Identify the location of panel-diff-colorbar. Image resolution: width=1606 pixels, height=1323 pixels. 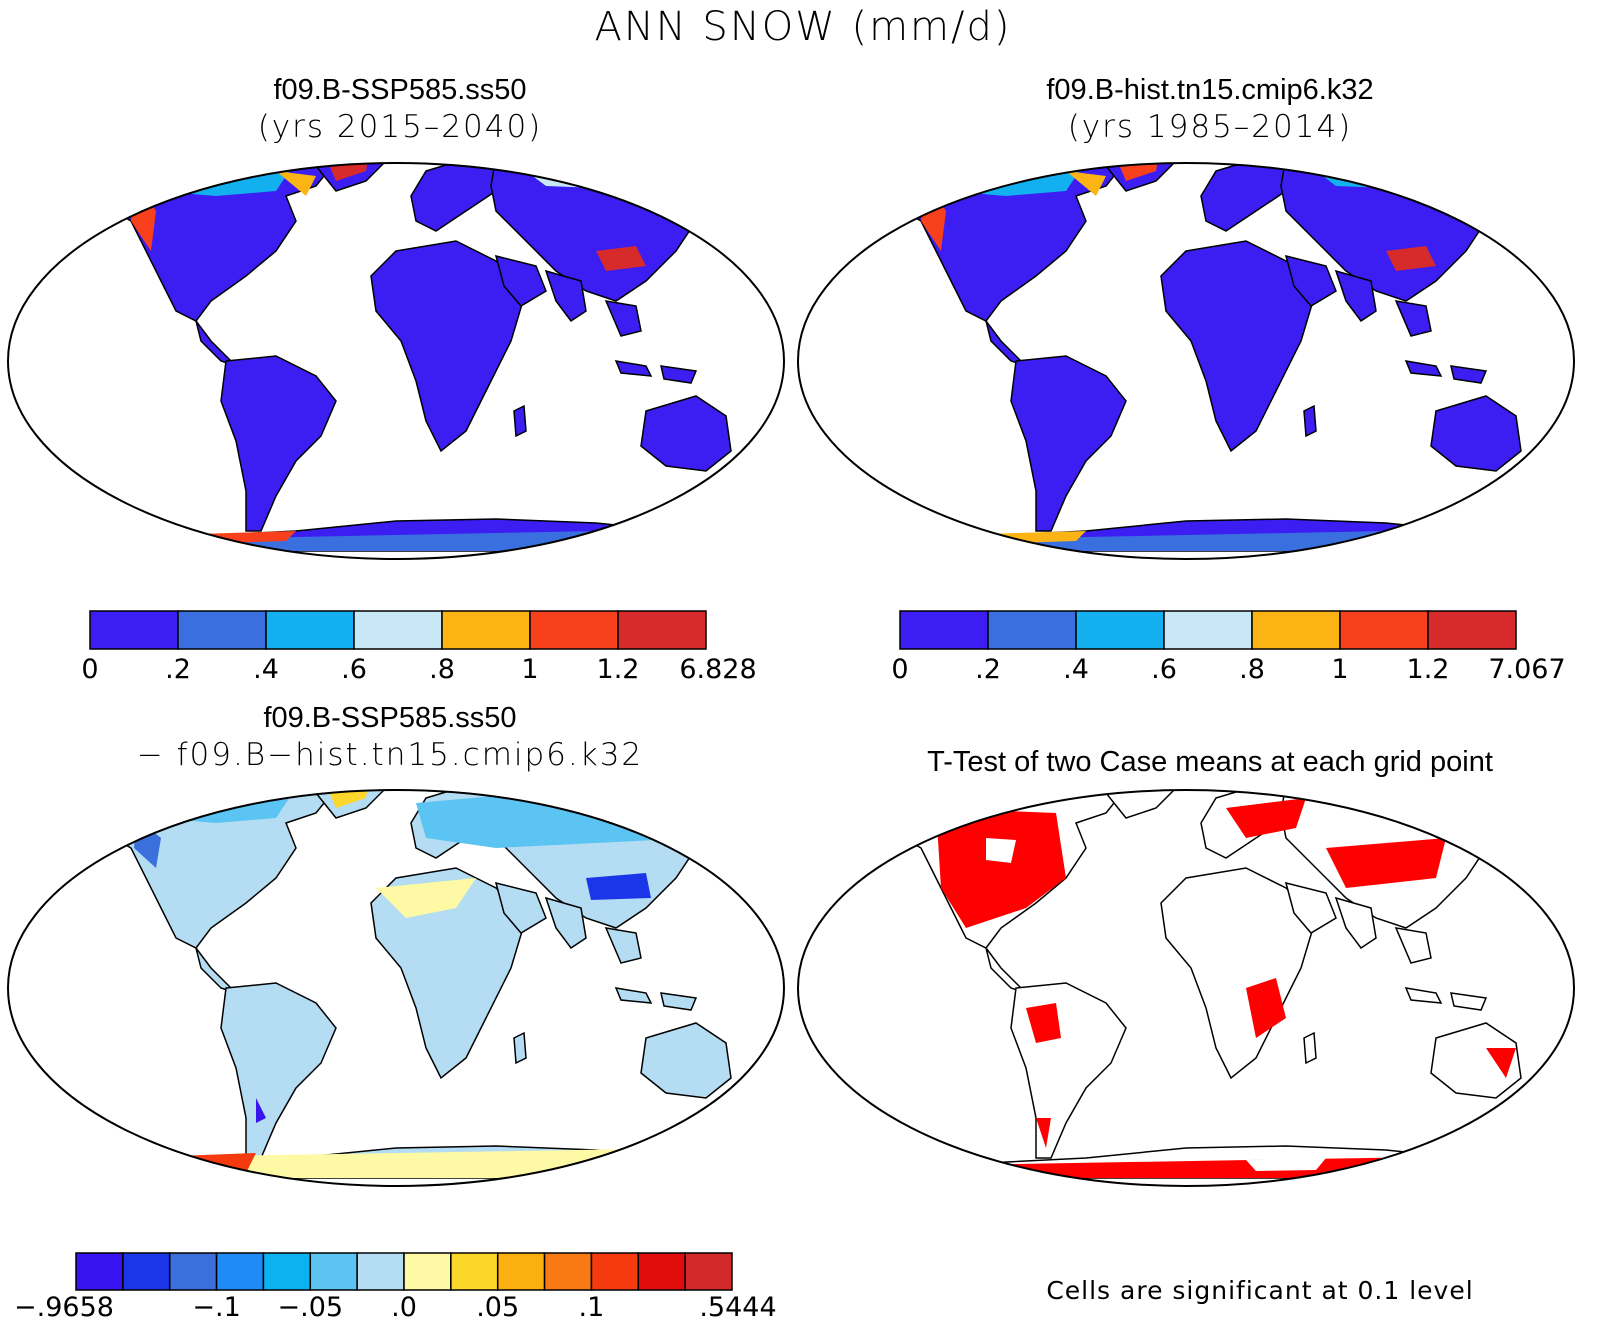
(404, 1271).